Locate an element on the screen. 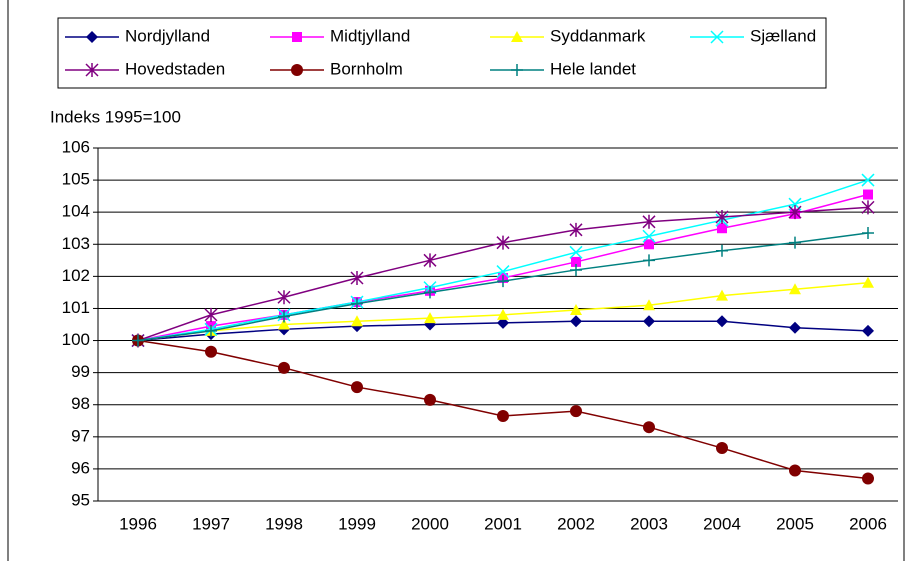 The width and height of the screenshot is (909, 561). y-tick-label: 96 is located at coordinates (80, 467).